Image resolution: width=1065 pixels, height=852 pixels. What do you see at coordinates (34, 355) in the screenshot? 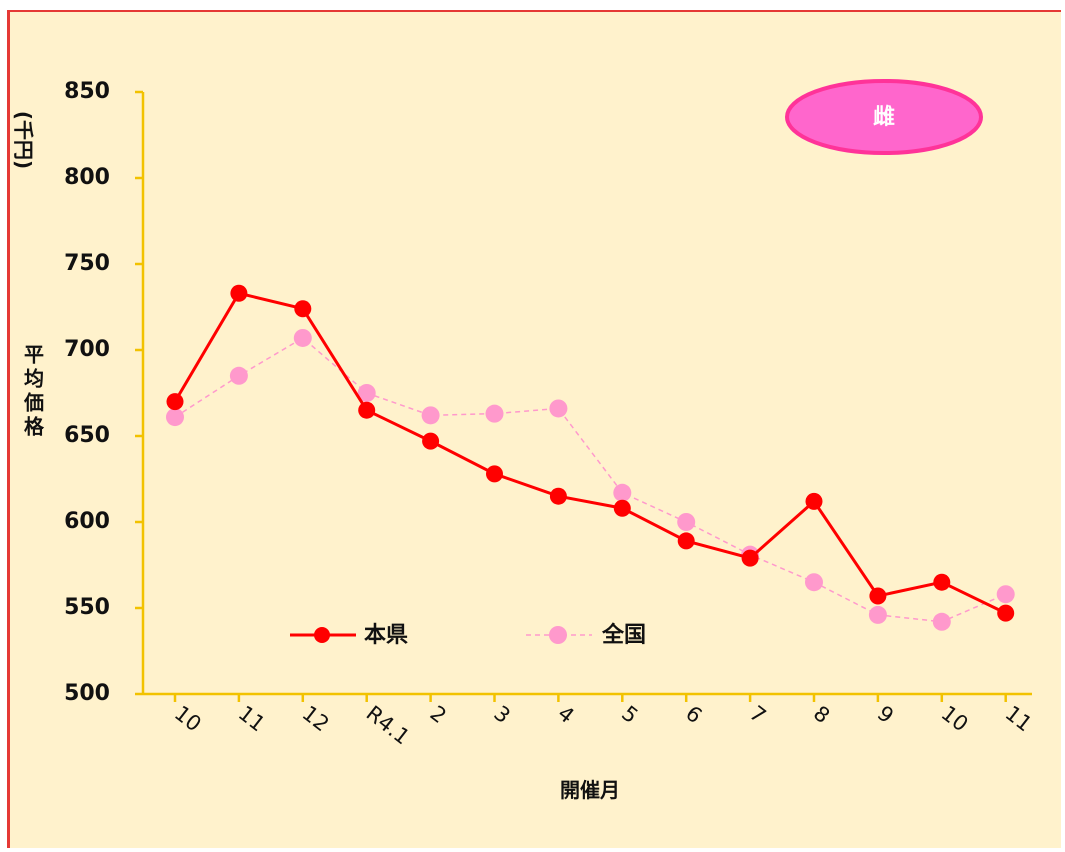
I see `y-axis-title-char: 平` at bounding box center [34, 355].